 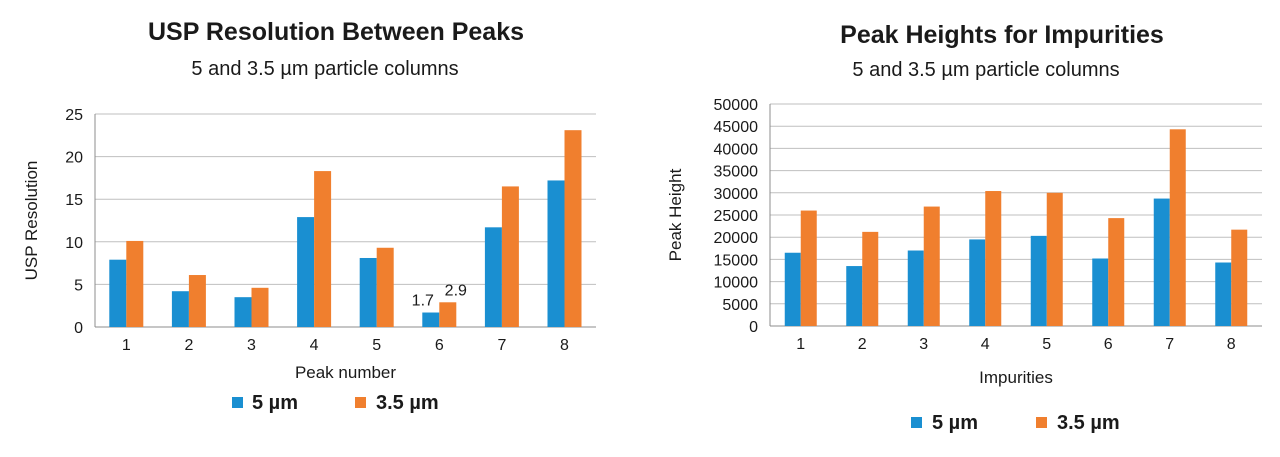 I want to click on chart-title: USP Resolution Between Peaks, so click(x=336, y=32).